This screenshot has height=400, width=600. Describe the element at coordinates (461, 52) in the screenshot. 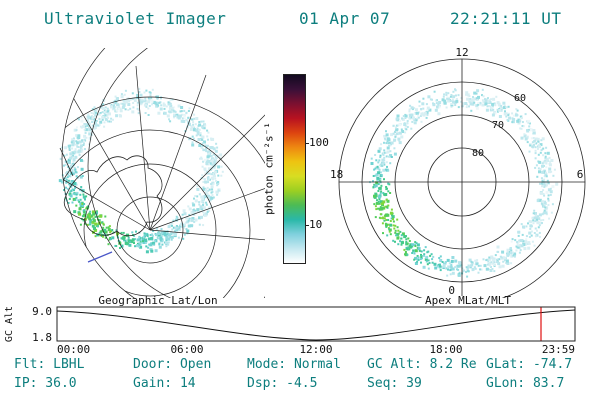

I see `mlt-label-12: 12` at that location.